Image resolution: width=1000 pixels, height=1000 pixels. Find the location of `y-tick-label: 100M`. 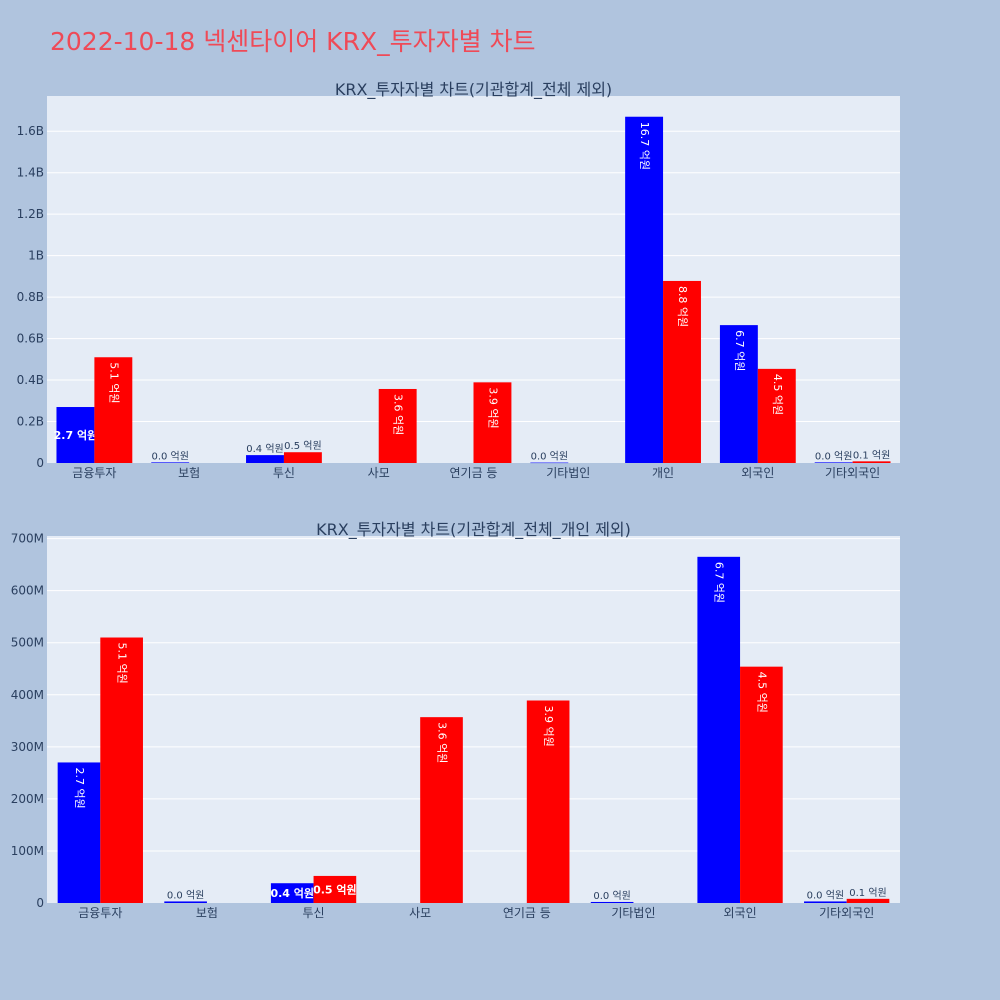

y-tick-label: 100M is located at coordinates (27, 851).